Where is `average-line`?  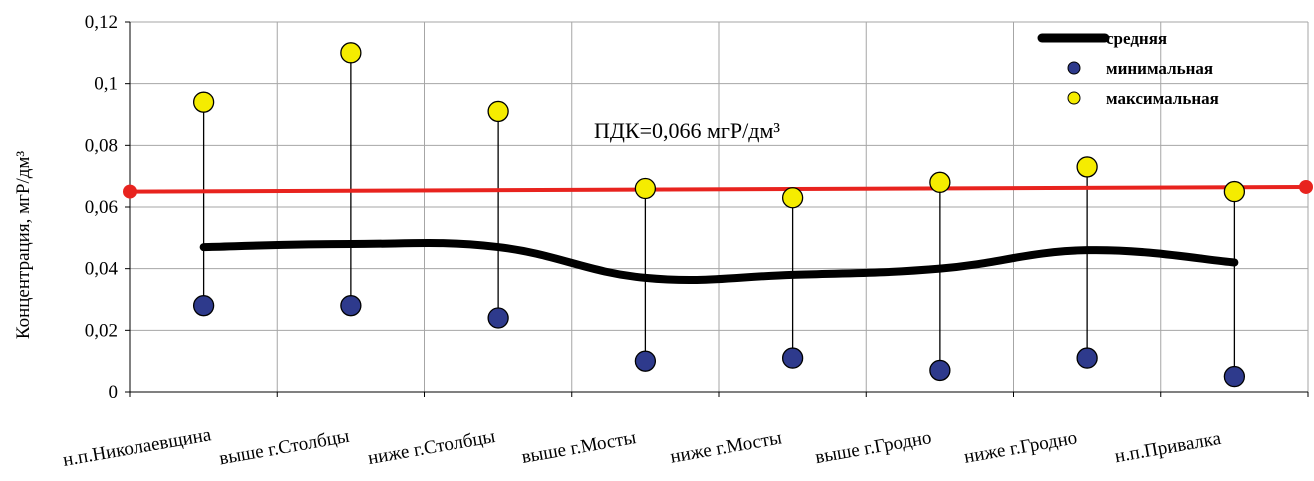
average-line is located at coordinates (719, 261).